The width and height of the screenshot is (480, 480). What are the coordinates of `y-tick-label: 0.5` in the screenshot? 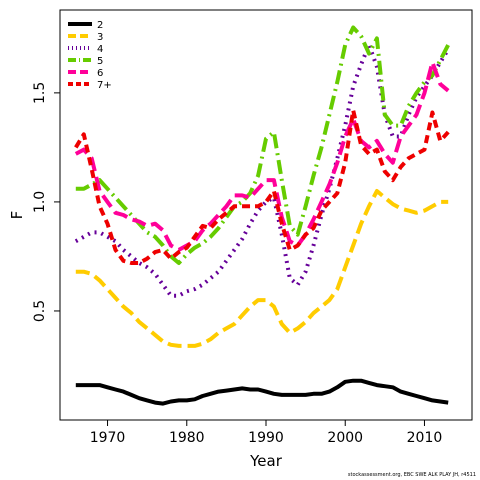 It's located at (40, 311).